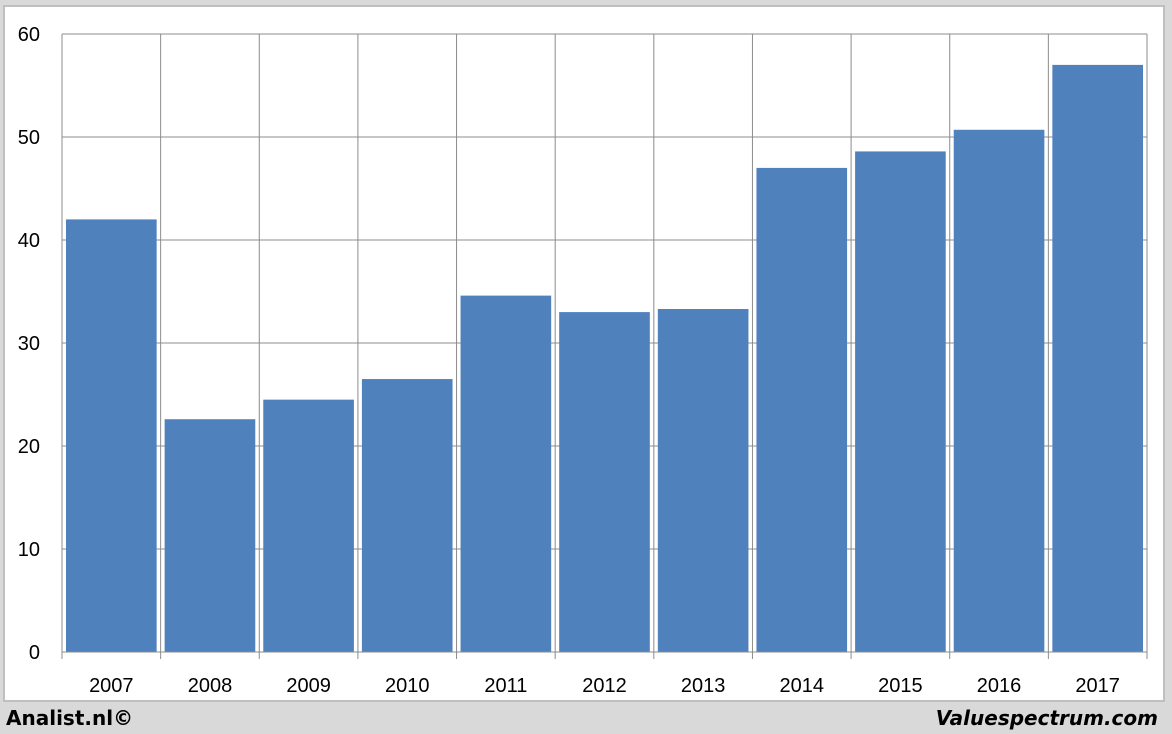  I want to click on x-tick-label: 2015, so click(900, 686).